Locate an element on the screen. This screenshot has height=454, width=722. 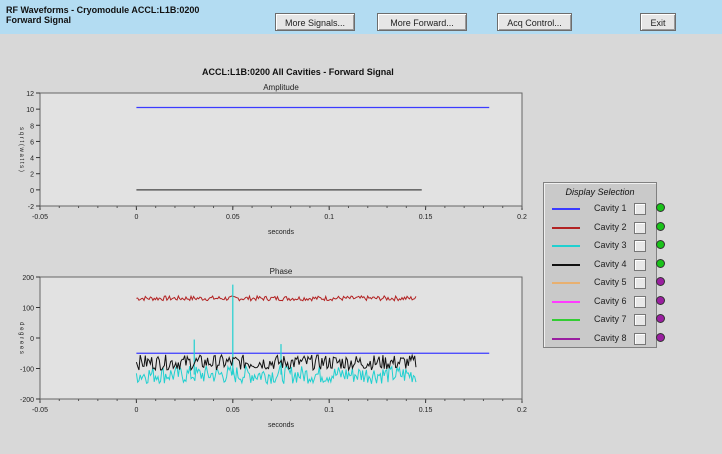
cavity-row: Cavity 1 is located at coordinates (600, 209).